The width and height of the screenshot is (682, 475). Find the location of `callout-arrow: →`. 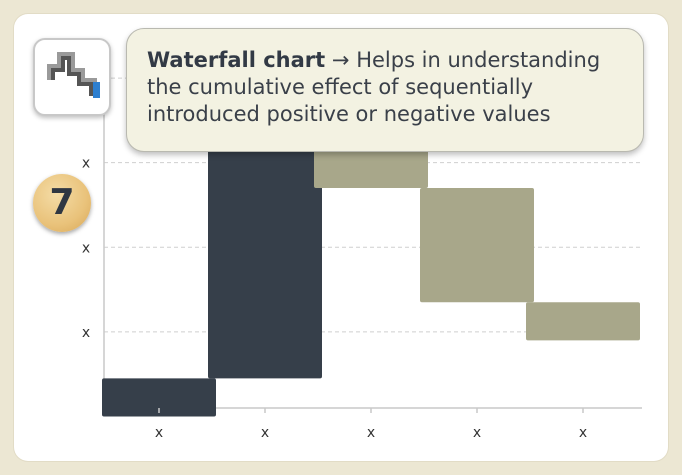

callout-arrow: → is located at coordinates (340, 60).